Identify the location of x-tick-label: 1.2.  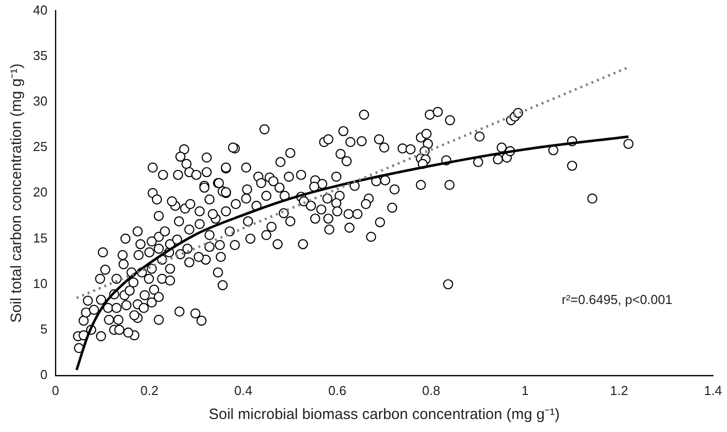
(619, 390).